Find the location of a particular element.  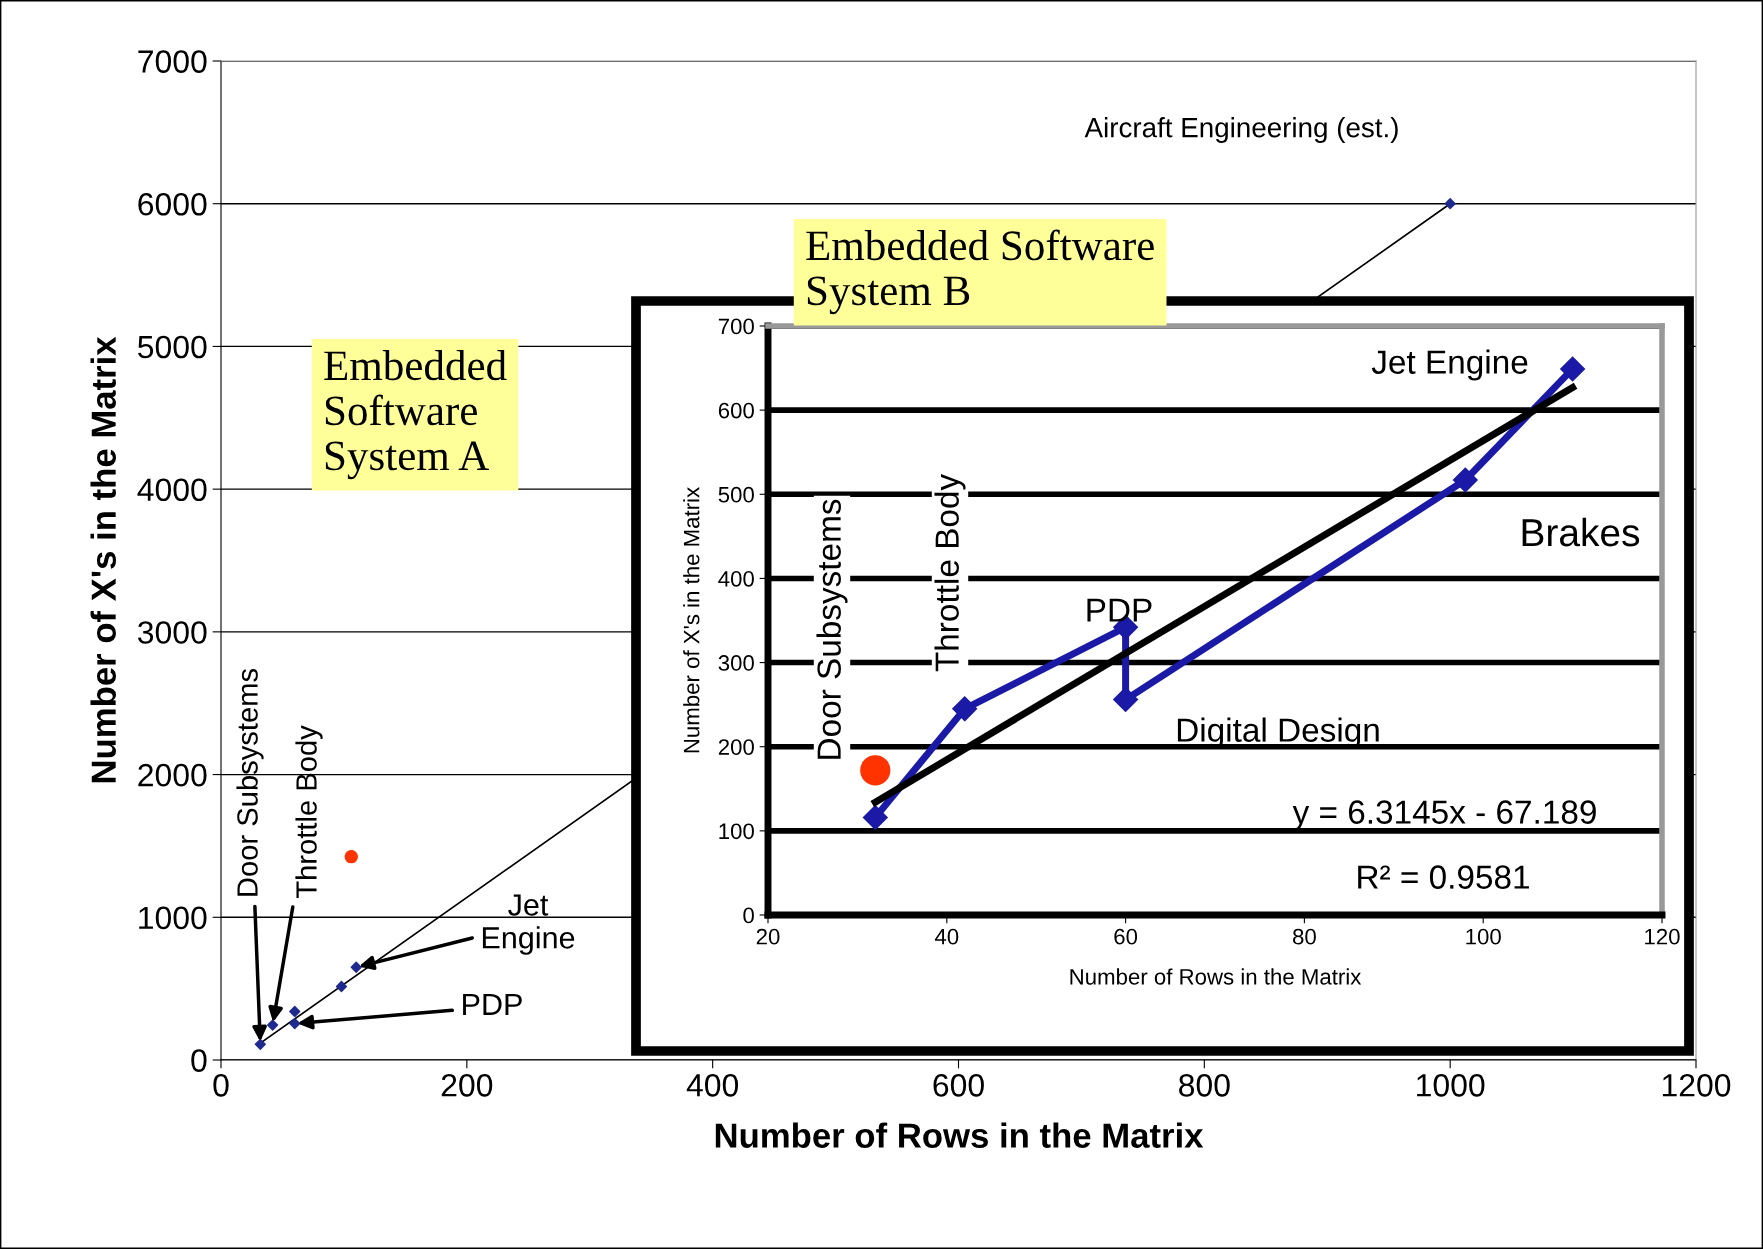

y-tick-label: 3000 is located at coordinates (172, 632).